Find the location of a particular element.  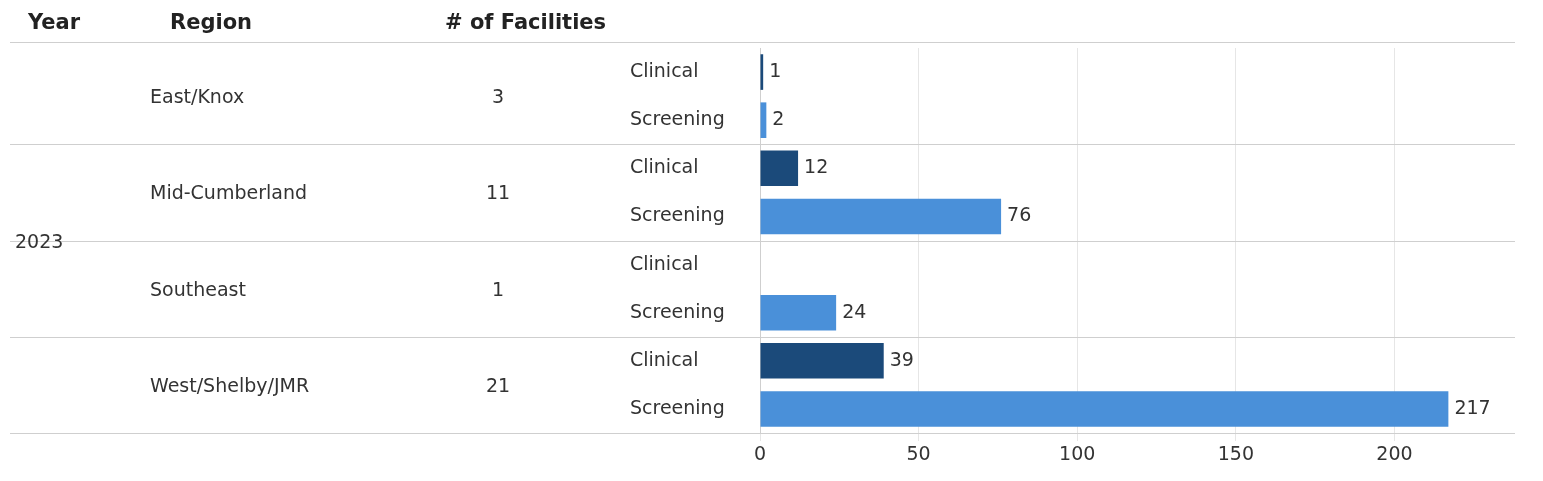

x-tick-label: 200 is located at coordinates (1394, 453).